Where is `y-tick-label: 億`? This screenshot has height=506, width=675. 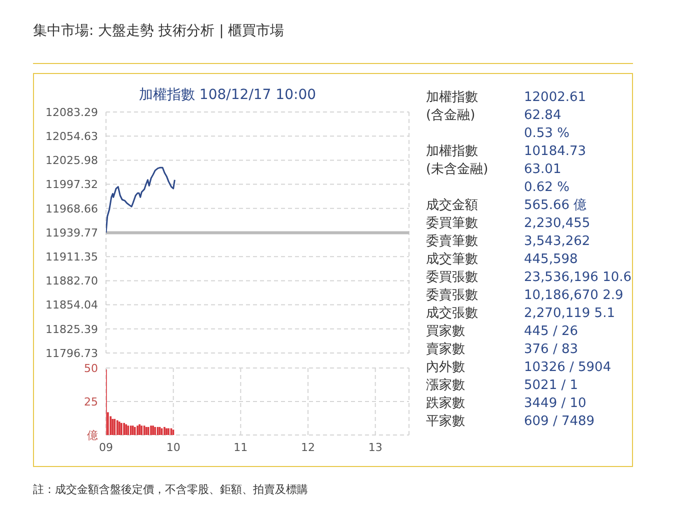 y-tick-label: 億 is located at coordinates (92, 435).